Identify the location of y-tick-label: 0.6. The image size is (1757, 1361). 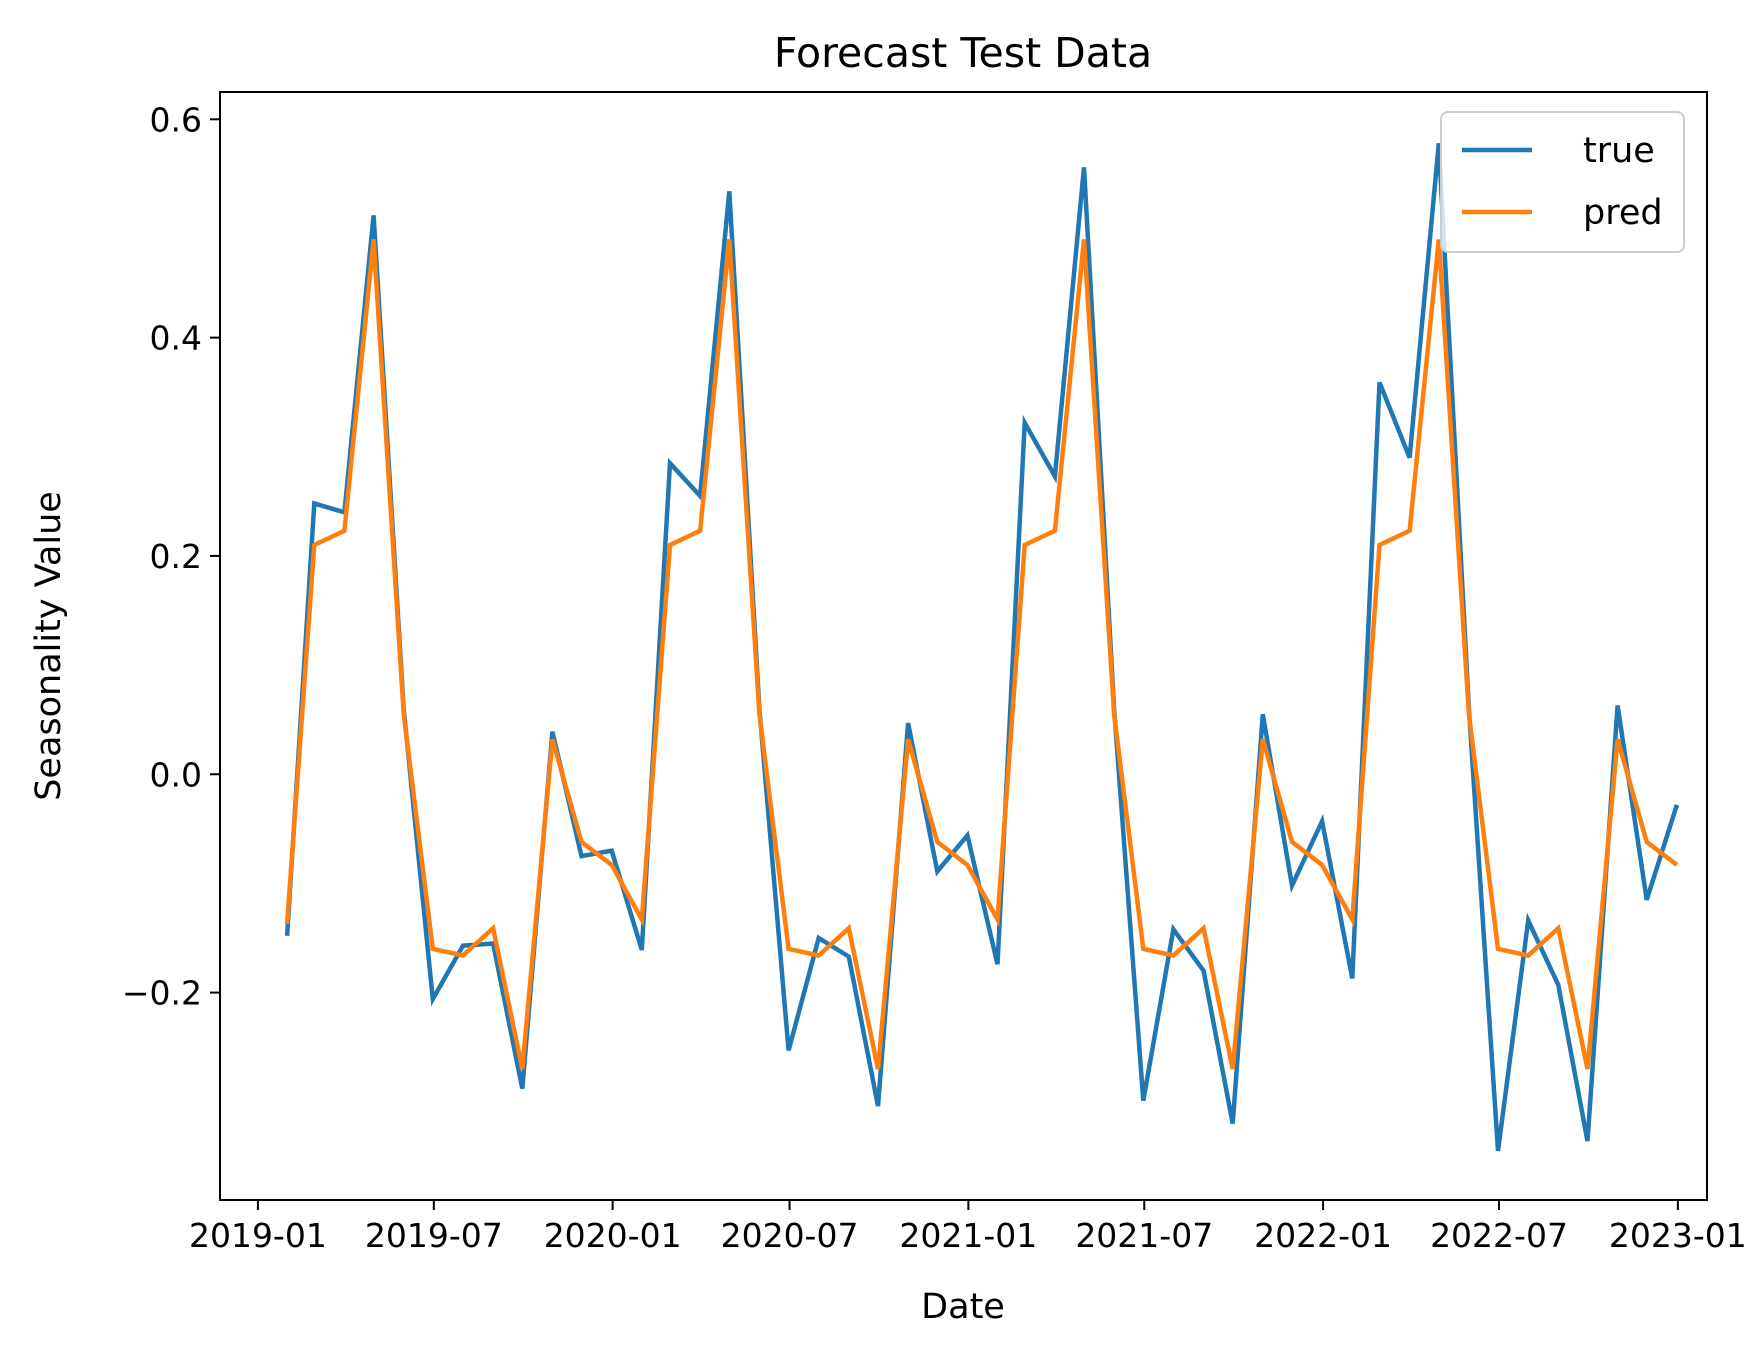
(176, 119).